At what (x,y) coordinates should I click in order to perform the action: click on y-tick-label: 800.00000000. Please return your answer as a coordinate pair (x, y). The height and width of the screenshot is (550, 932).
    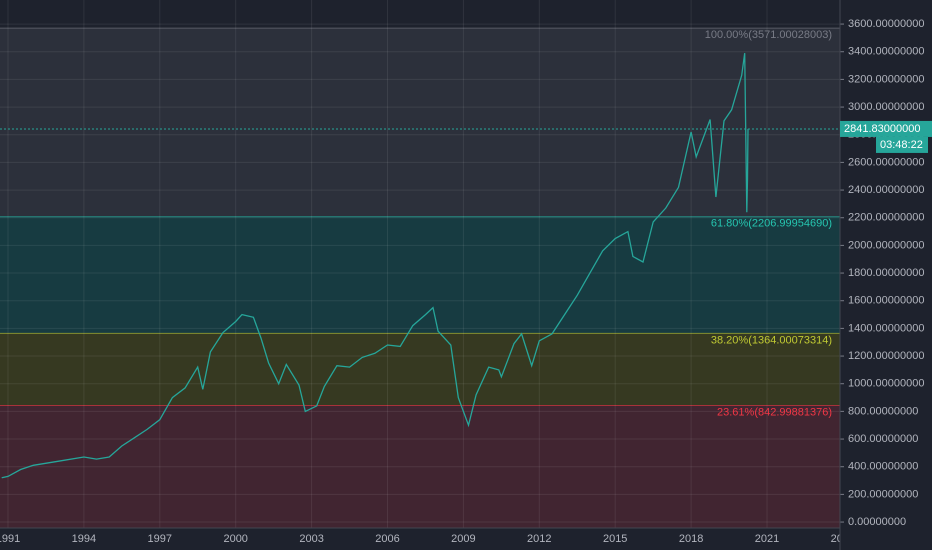
    Looking at the image, I should click on (883, 411).